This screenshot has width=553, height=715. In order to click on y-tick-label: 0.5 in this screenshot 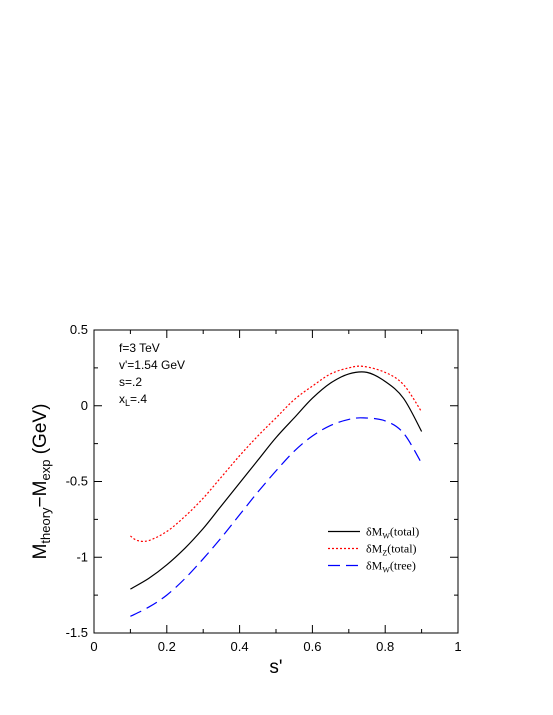, I will do `click(79, 329)`.